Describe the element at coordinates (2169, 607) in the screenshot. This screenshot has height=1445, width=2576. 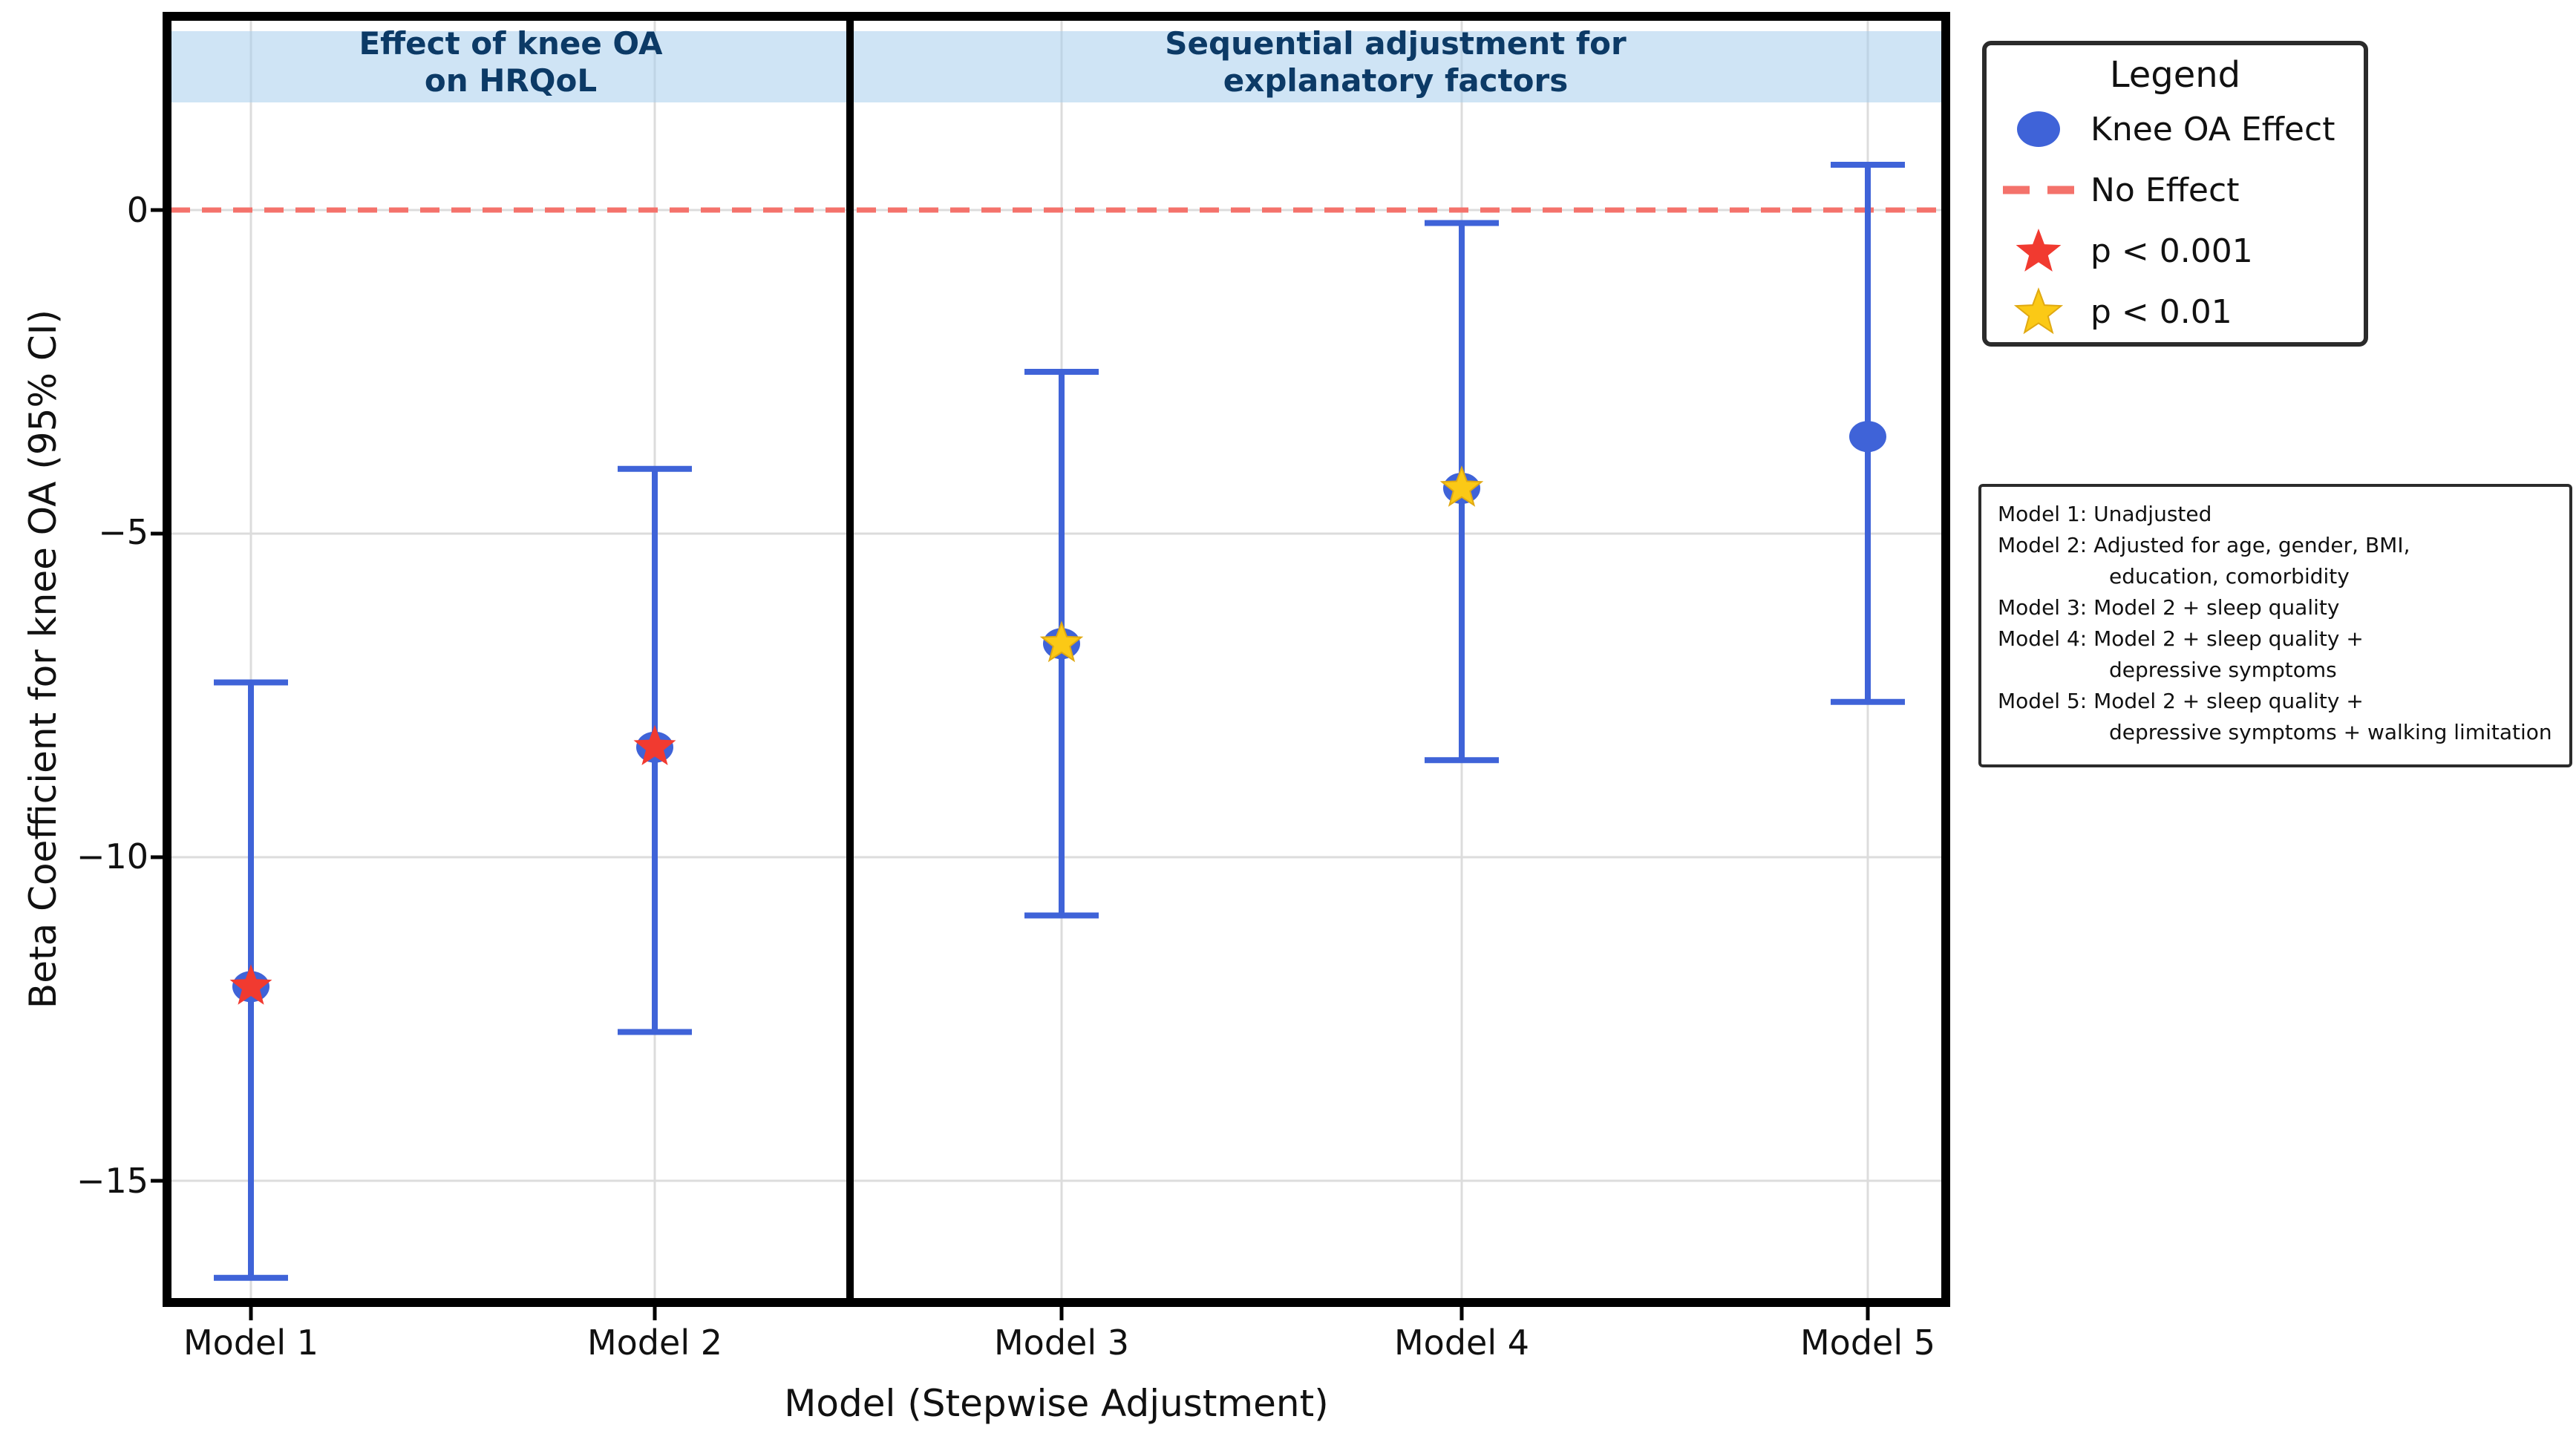
I see `note-line: Model 3: Model 2 + sleep quality` at that location.